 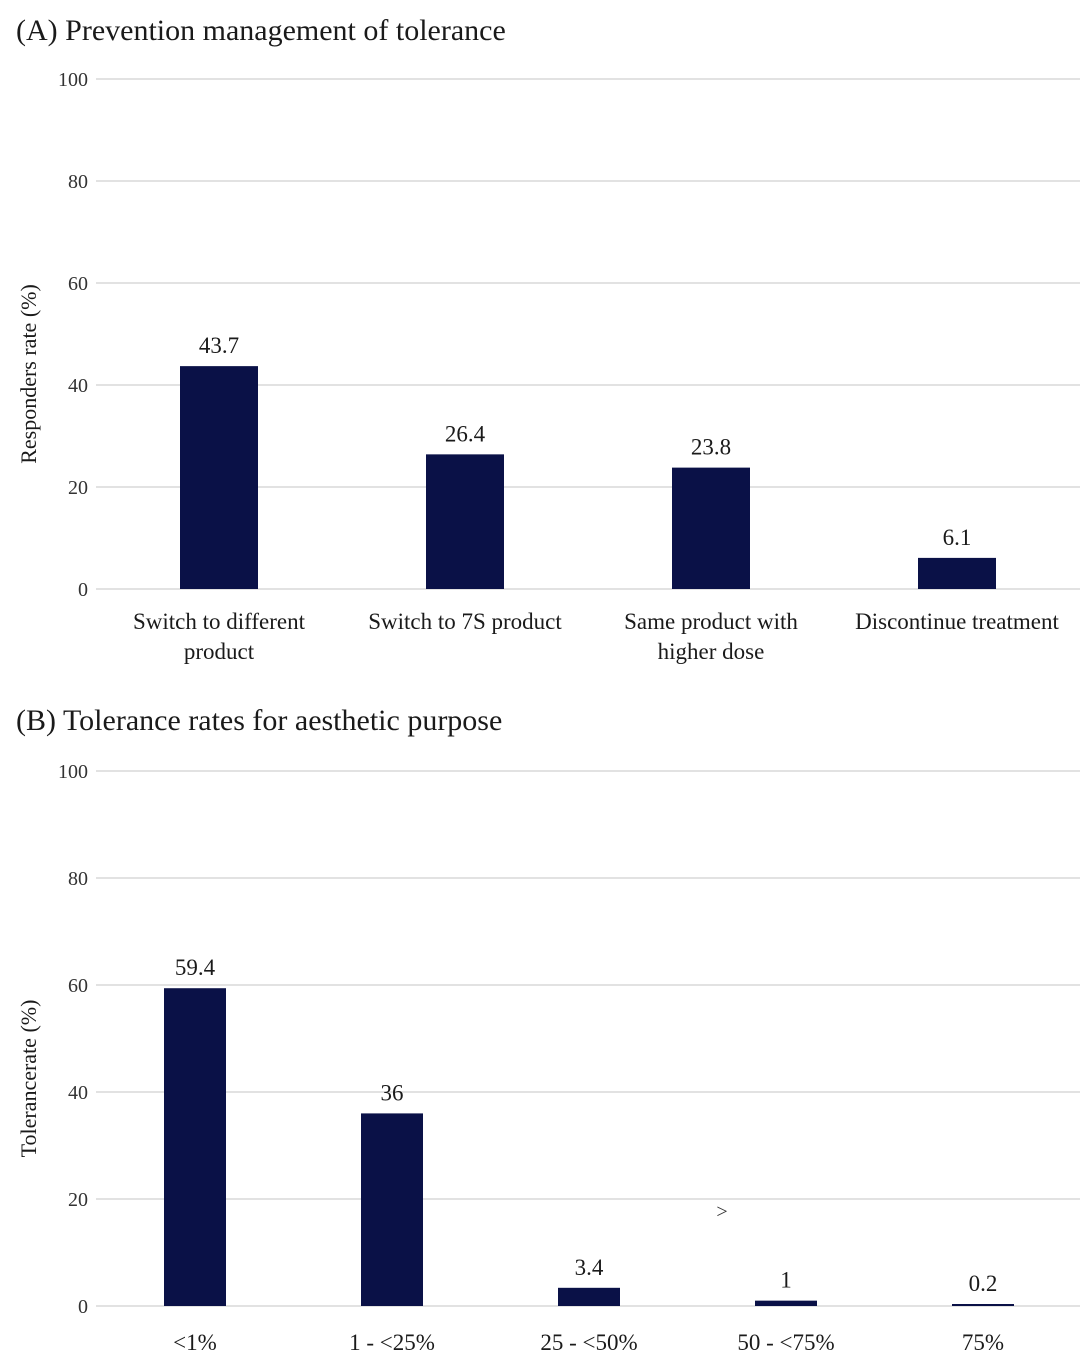 What do you see at coordinates (983, 1283) in the screenshot?
I see `data-label: 0.2` at bounding box center [983, 1283].